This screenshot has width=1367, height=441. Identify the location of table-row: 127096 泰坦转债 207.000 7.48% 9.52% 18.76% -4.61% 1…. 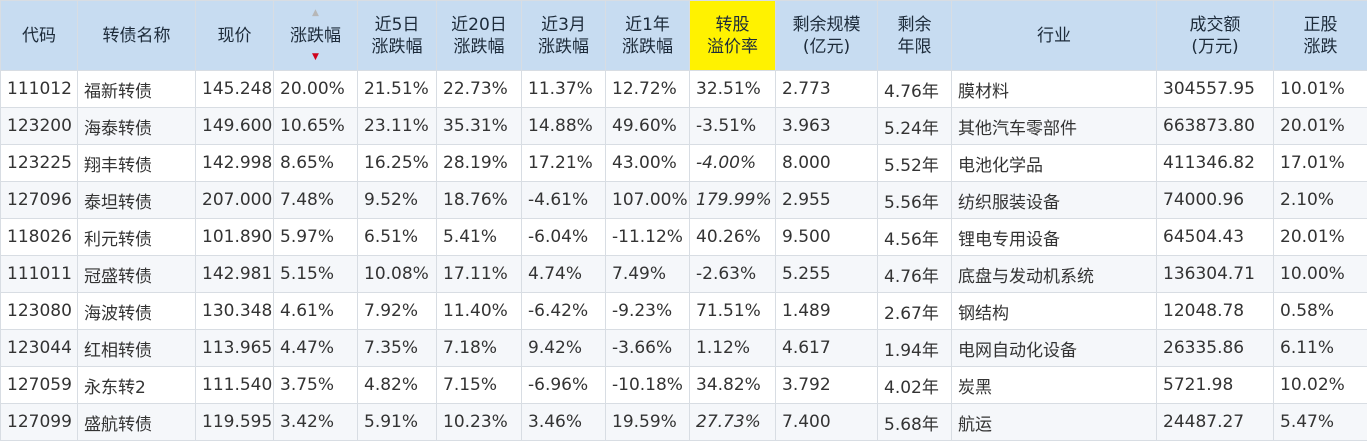
(683, 200).